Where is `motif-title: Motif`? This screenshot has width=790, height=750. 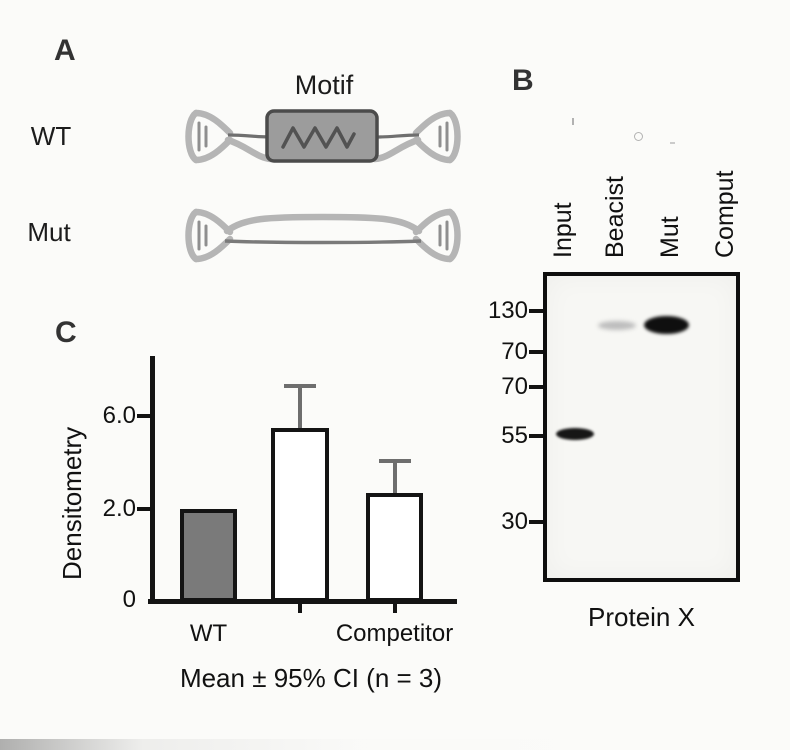 motif-title: Motif is located at coordinates (324, 85).